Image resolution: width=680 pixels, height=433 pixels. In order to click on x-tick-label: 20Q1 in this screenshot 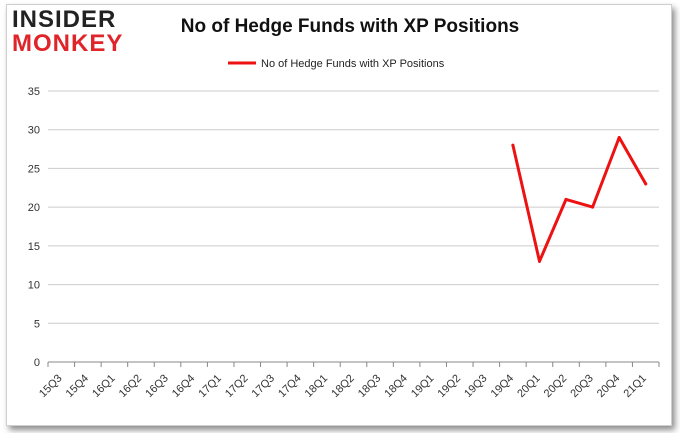, I will do `click(529, 386)`.